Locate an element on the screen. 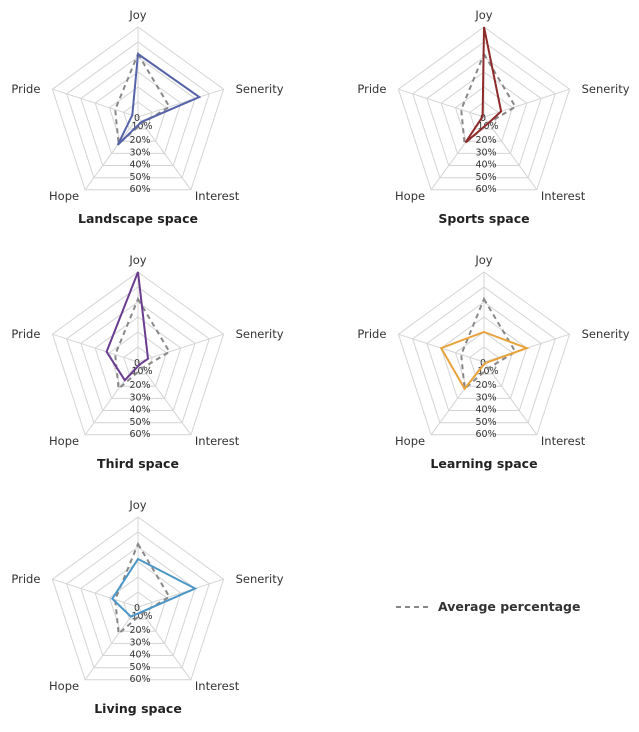 Image resolution: width=639 pixels, height=732 pixels. learning-space-chart-title: Learning space is located at coordinates (483, 463).